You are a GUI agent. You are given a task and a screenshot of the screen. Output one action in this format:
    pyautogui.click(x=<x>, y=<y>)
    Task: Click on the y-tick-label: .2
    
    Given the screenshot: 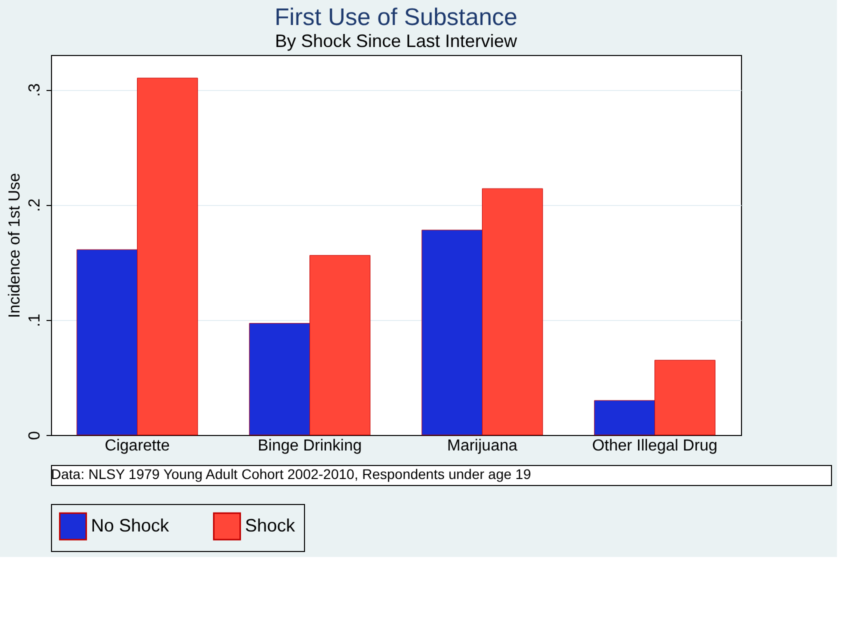 What is the action you would take?
    pyautogui.click(x=35, y=205)
    